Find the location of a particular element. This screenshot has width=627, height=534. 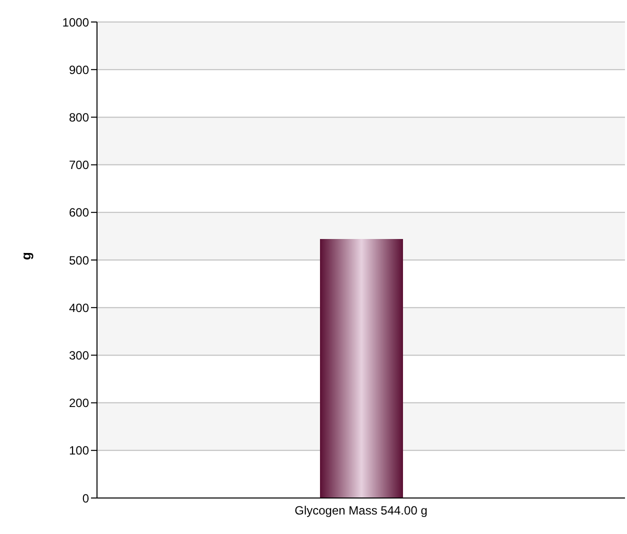

x-tick-label: Glycogen Mass 544.00 g is located at coordinates (361, 511).